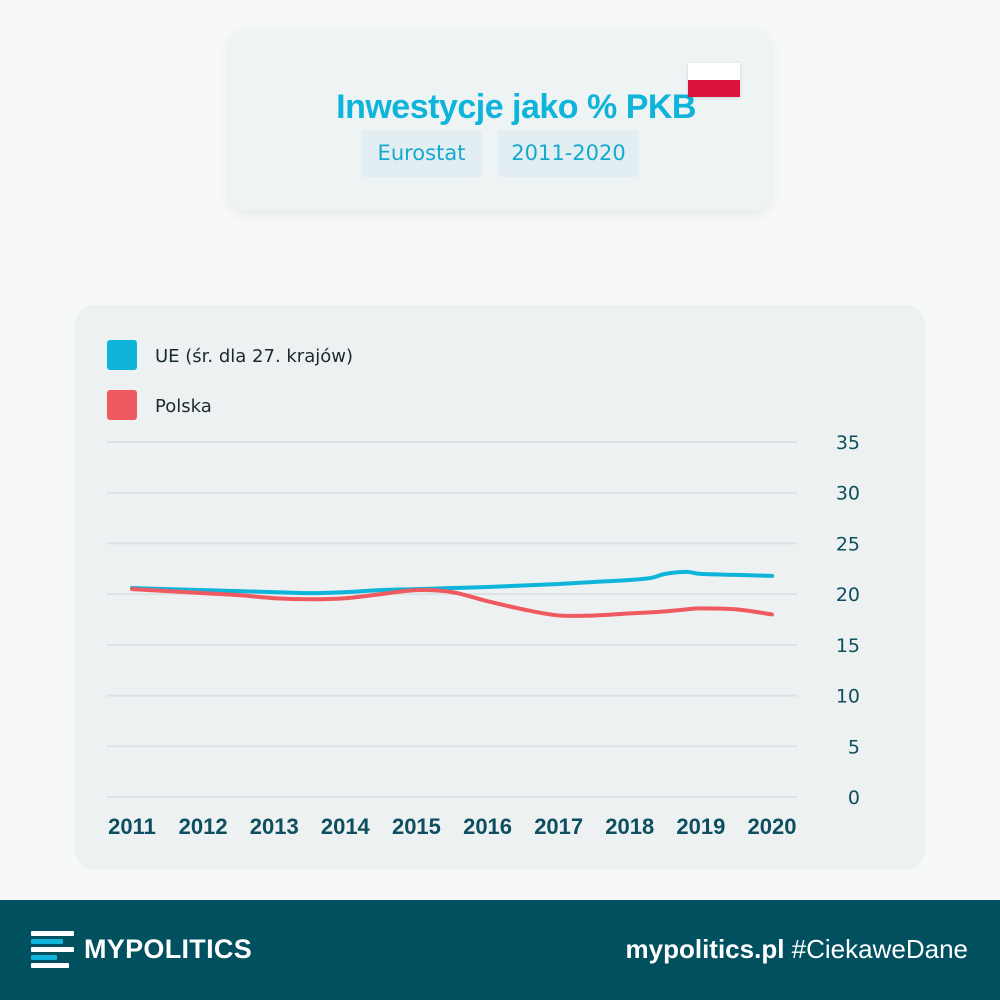 The width and height of the screenshot is (1000, 1000). What do you see at coordinates (848, 697) in the screenshot?
I see `y-tick-label: 10` at bounding box center [848, 697].